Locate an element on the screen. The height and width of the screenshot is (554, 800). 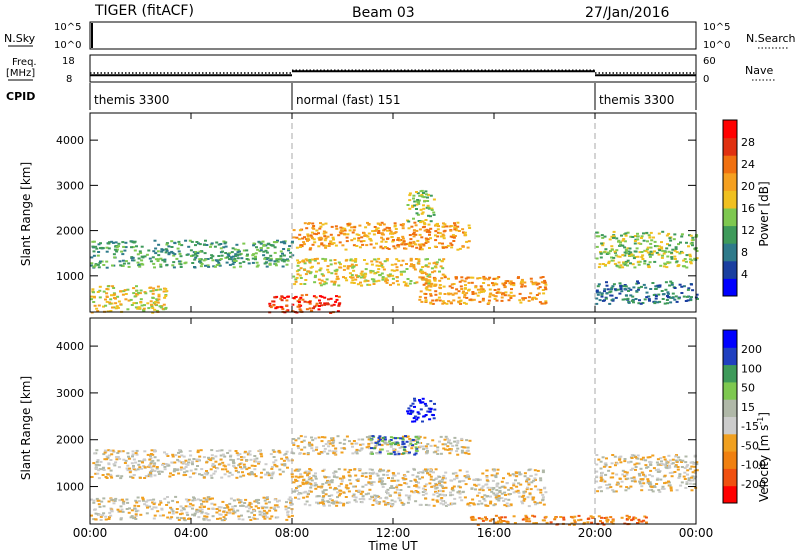
velocity-colorbar-label-exp: -1 is located at coordinates (760, 421).